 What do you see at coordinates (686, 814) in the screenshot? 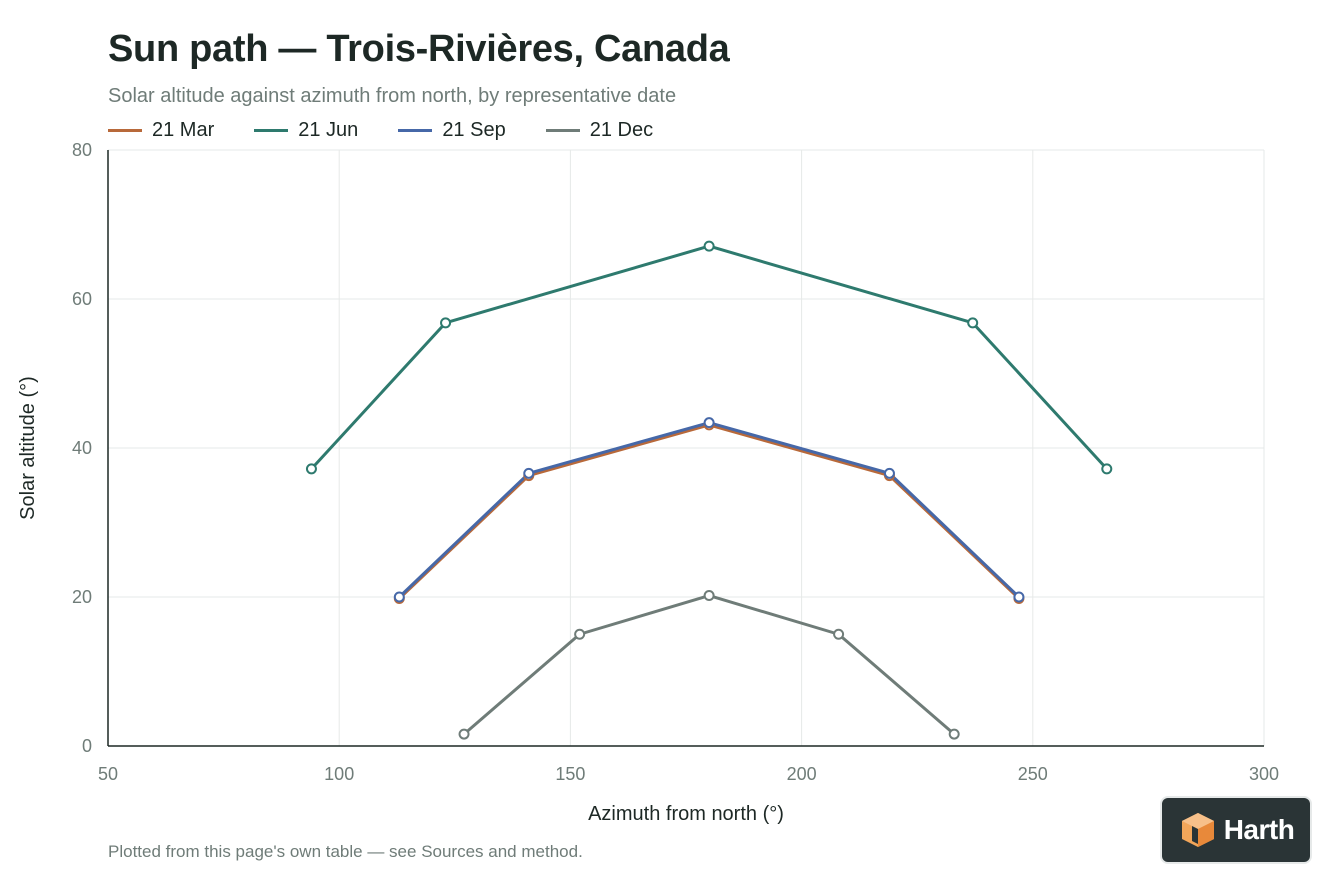
I see `x-axis-label: Azimuth from north (°)` at bounding box center [686, 814].